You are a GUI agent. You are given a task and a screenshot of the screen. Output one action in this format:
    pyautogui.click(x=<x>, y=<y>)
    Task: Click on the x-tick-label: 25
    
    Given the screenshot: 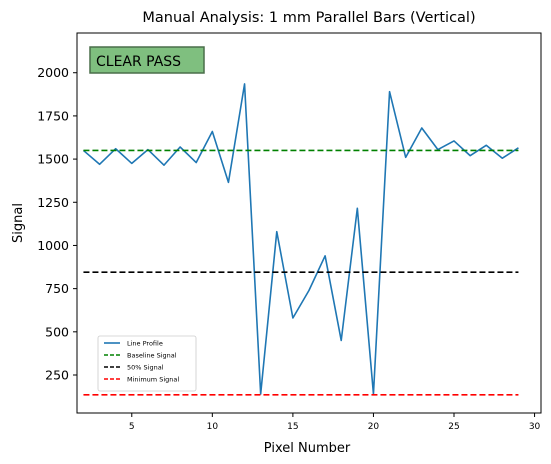 What is the action you would take?
    pyautogui.click(x=453, y=427)
    